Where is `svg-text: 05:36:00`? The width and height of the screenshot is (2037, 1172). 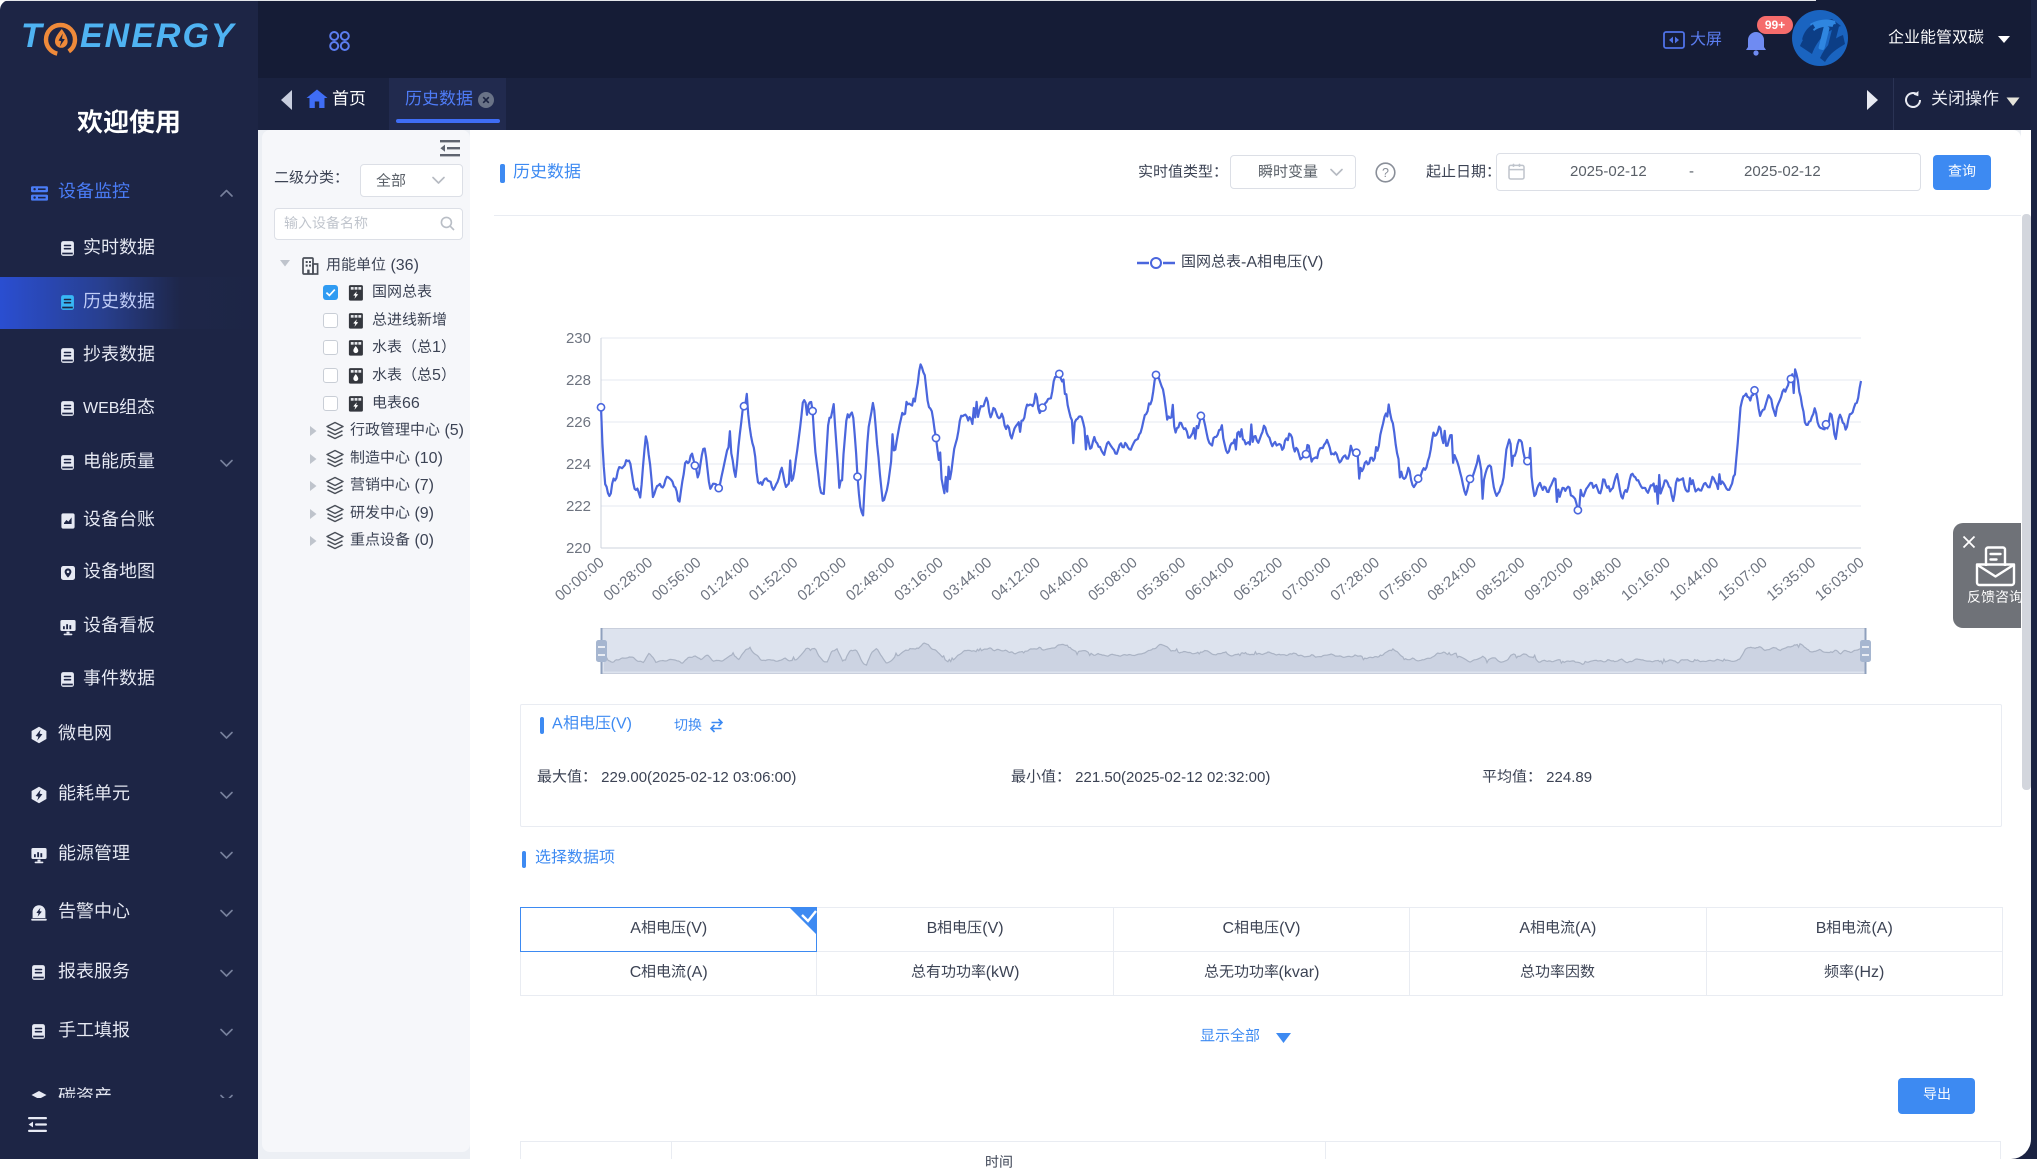
svg-text: 05:36:00 is located at coordinates (1161, 579).